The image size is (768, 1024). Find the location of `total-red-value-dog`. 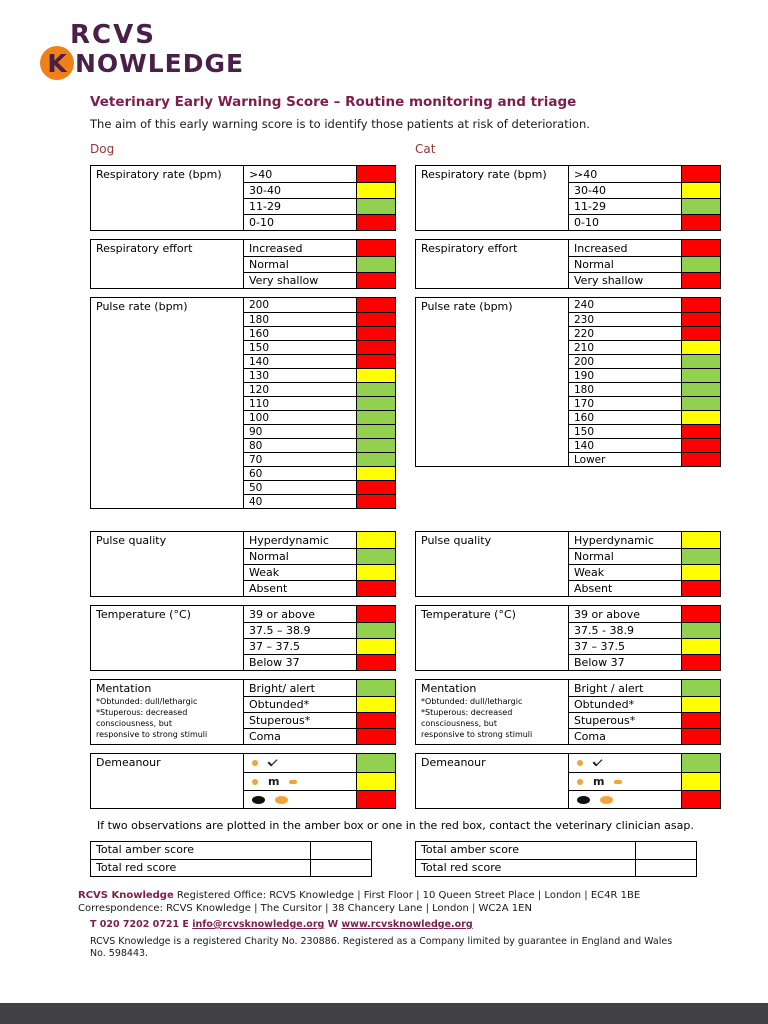

total-red-value-dog is located at coordinates (341, 868).